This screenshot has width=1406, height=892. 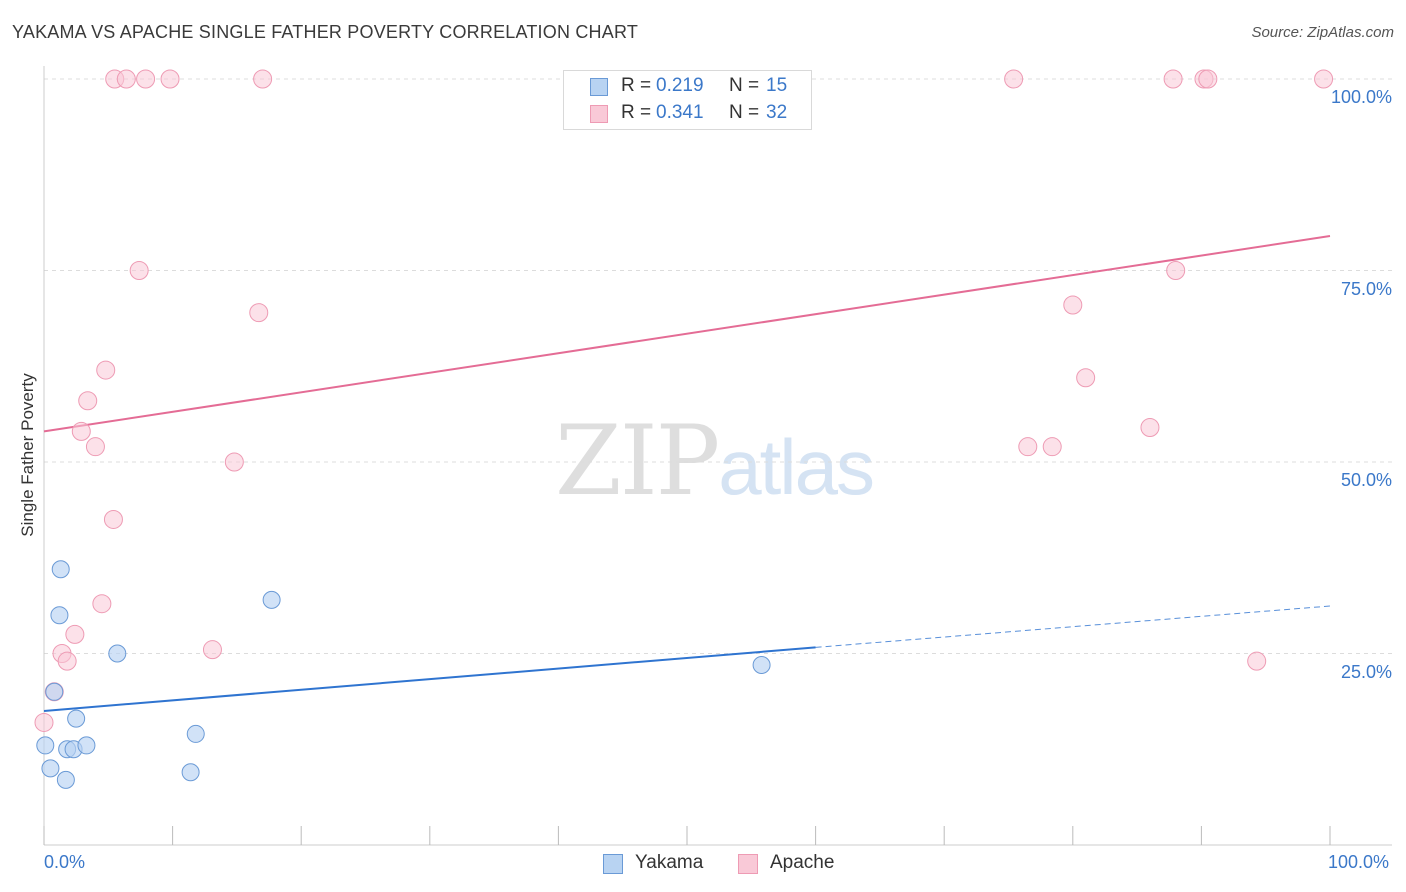 What do you see at coordinates (680, 112) in the screenshot?
I see `apache-r-value: 0.341` at bounding box center [680, 112].